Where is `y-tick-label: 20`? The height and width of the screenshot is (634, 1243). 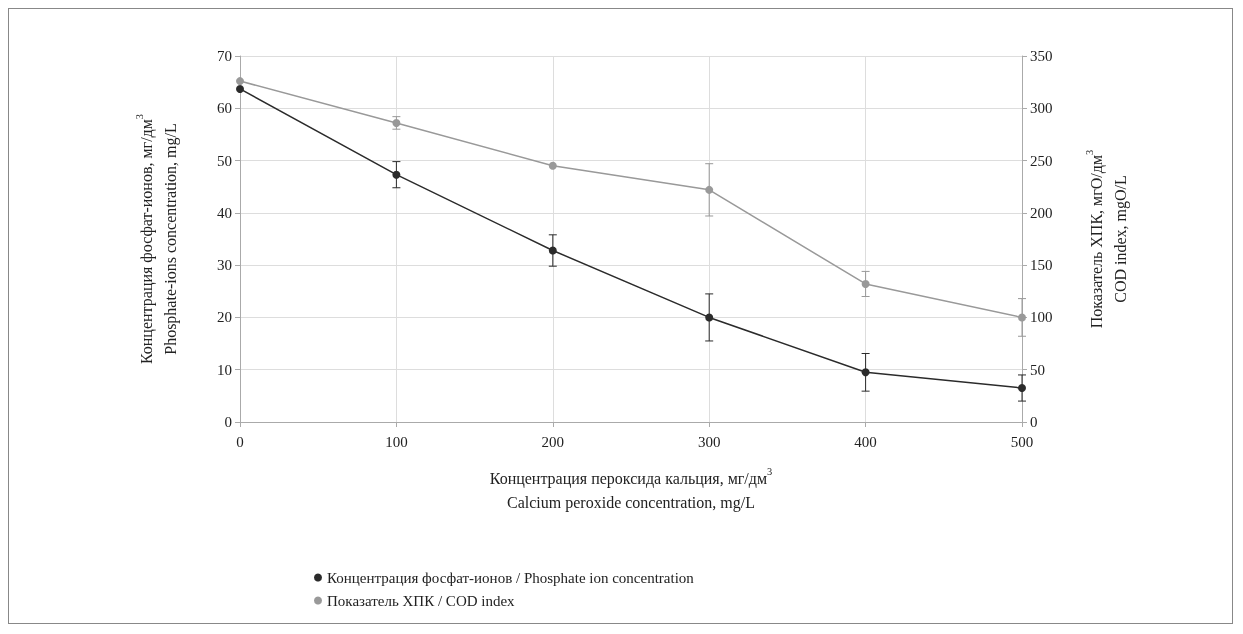
y-tick-label: 20 is located at coordinates (224, 317).